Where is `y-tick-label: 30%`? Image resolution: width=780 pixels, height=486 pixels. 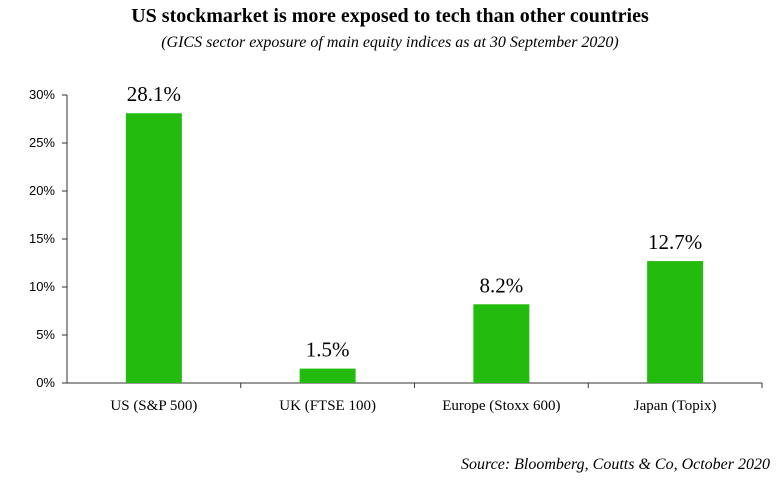
y-tick-label: 30% is located at coordinates (42, 94).